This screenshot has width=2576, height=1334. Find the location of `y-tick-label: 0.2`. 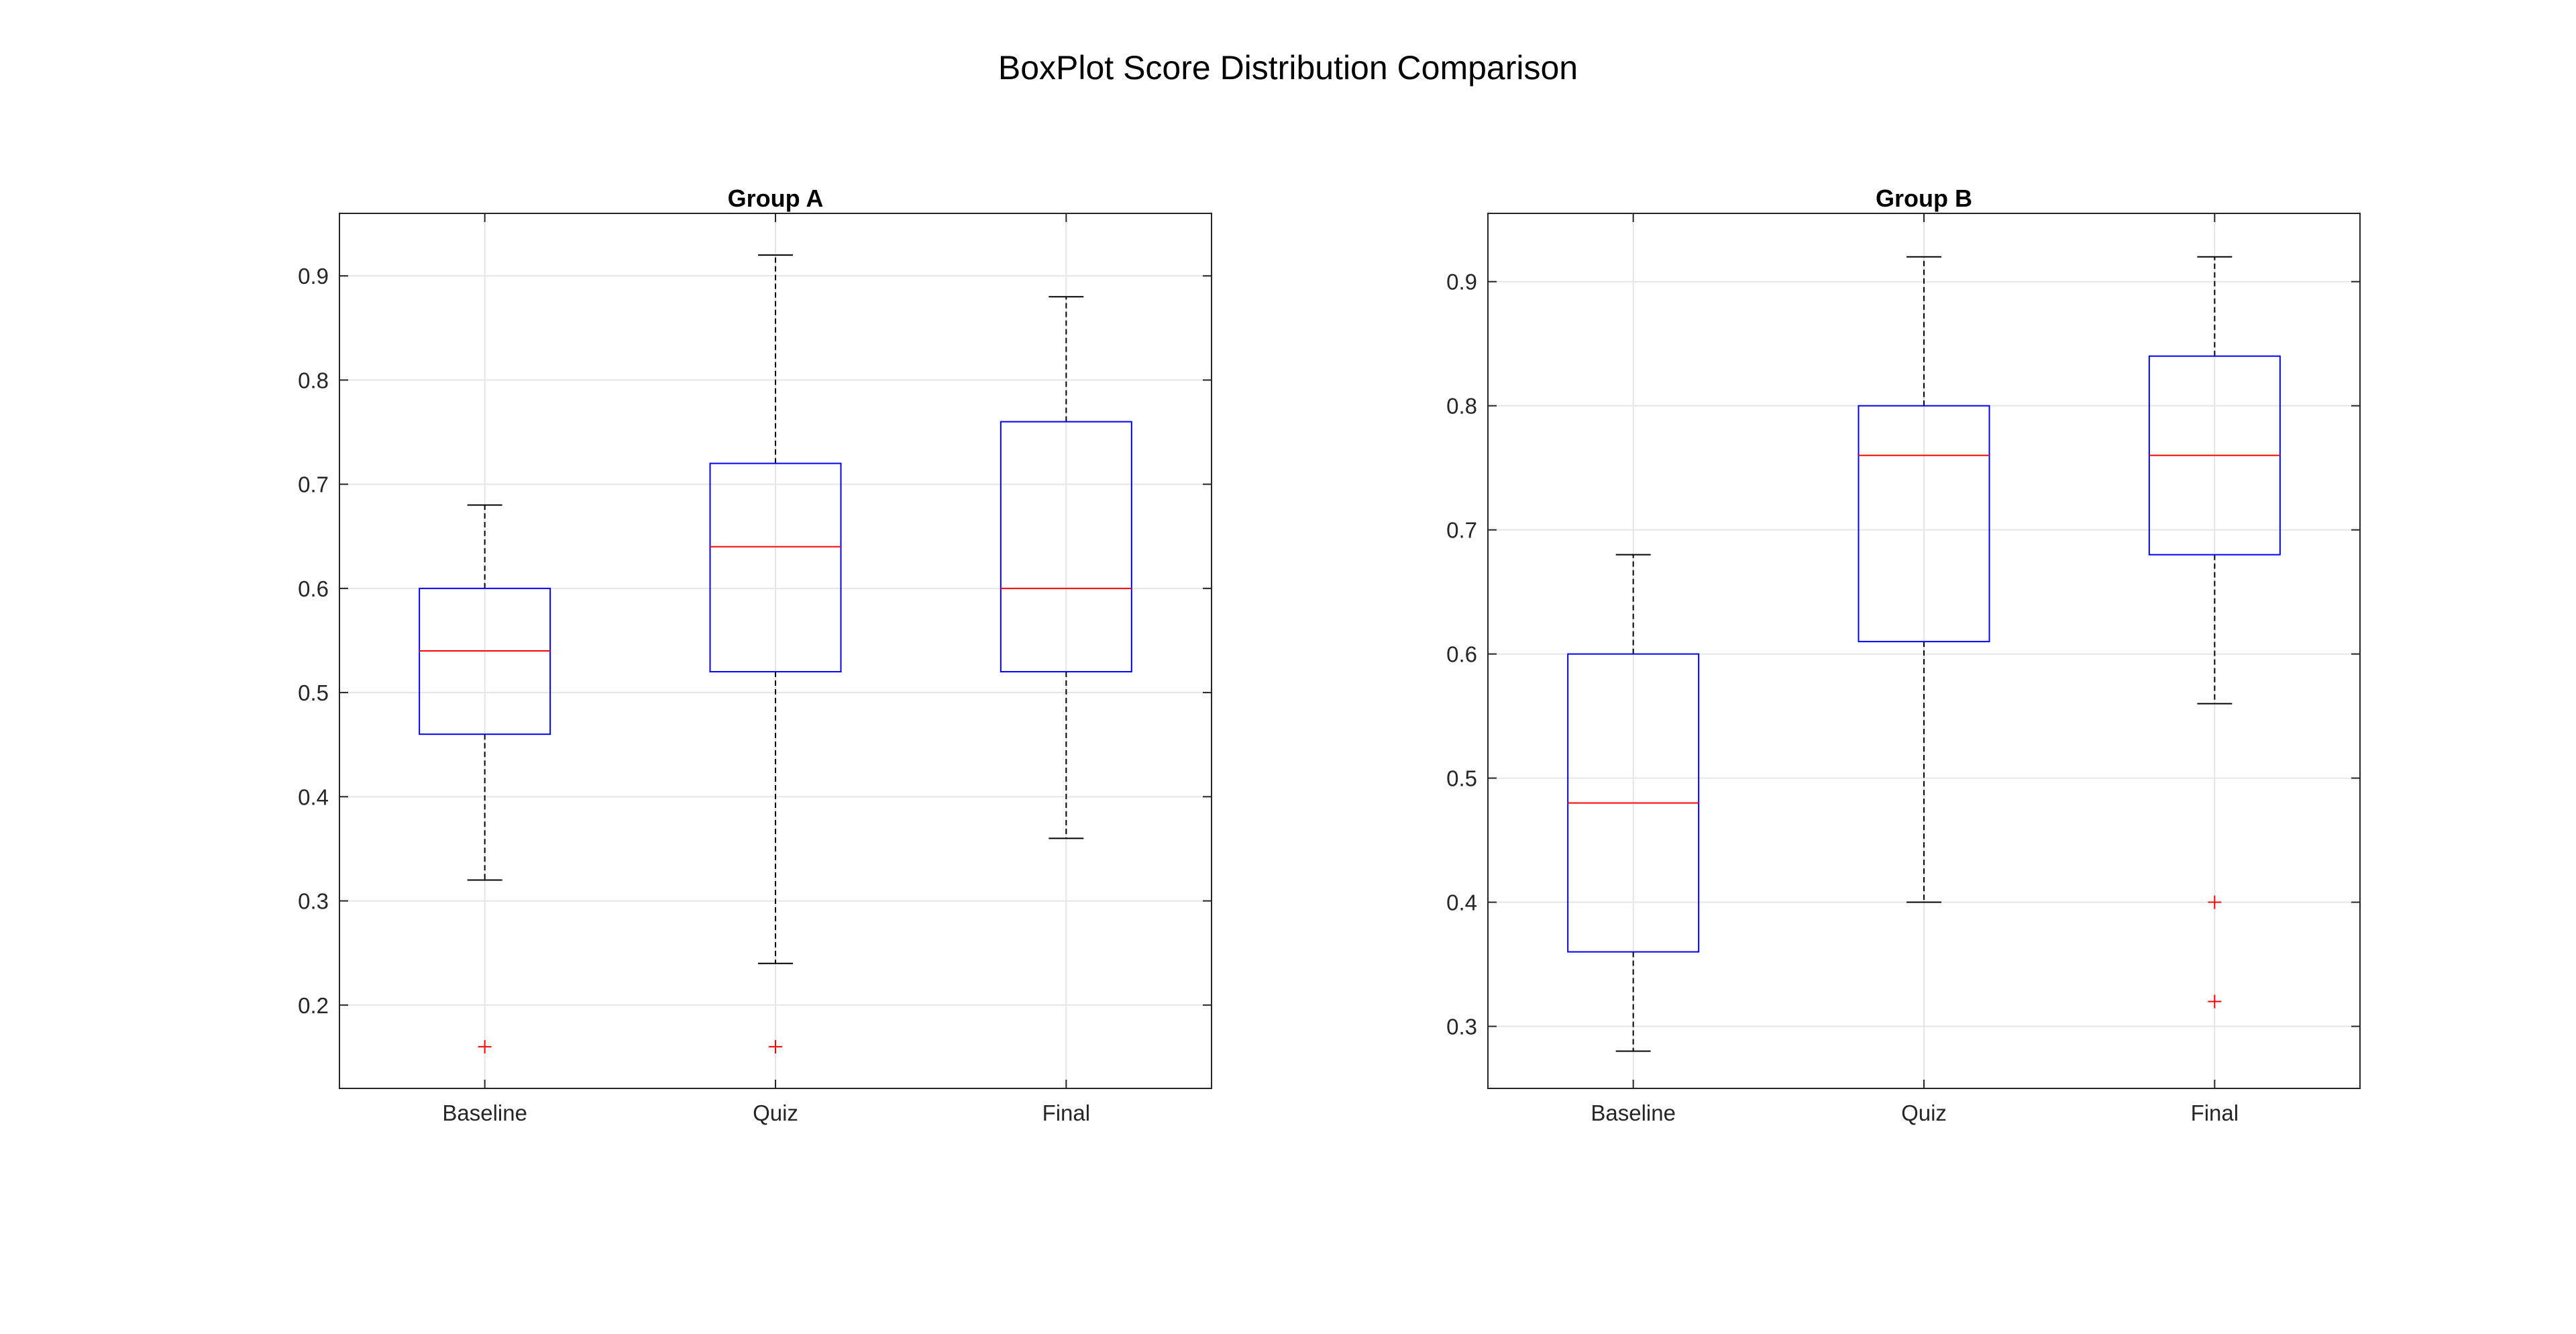

y-tick-label: 0.2 is located at coordinates (313, 1005).